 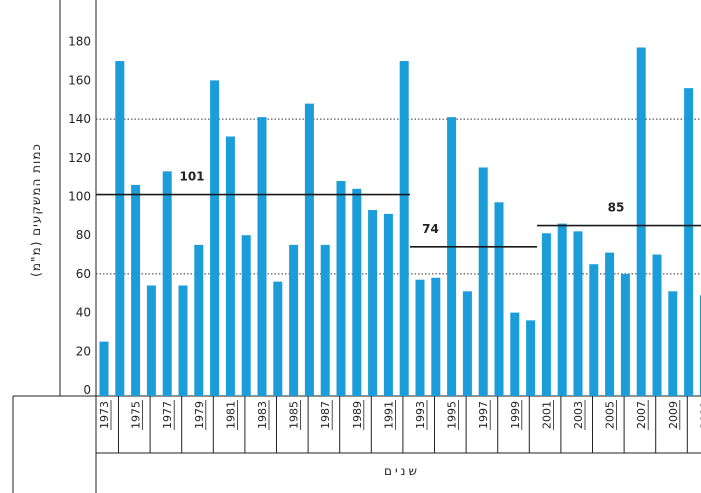 What do you see at coordinates (83, 235) in the screenshot?
I see `y-tick-label: 80` at bounding box center [83, 235].